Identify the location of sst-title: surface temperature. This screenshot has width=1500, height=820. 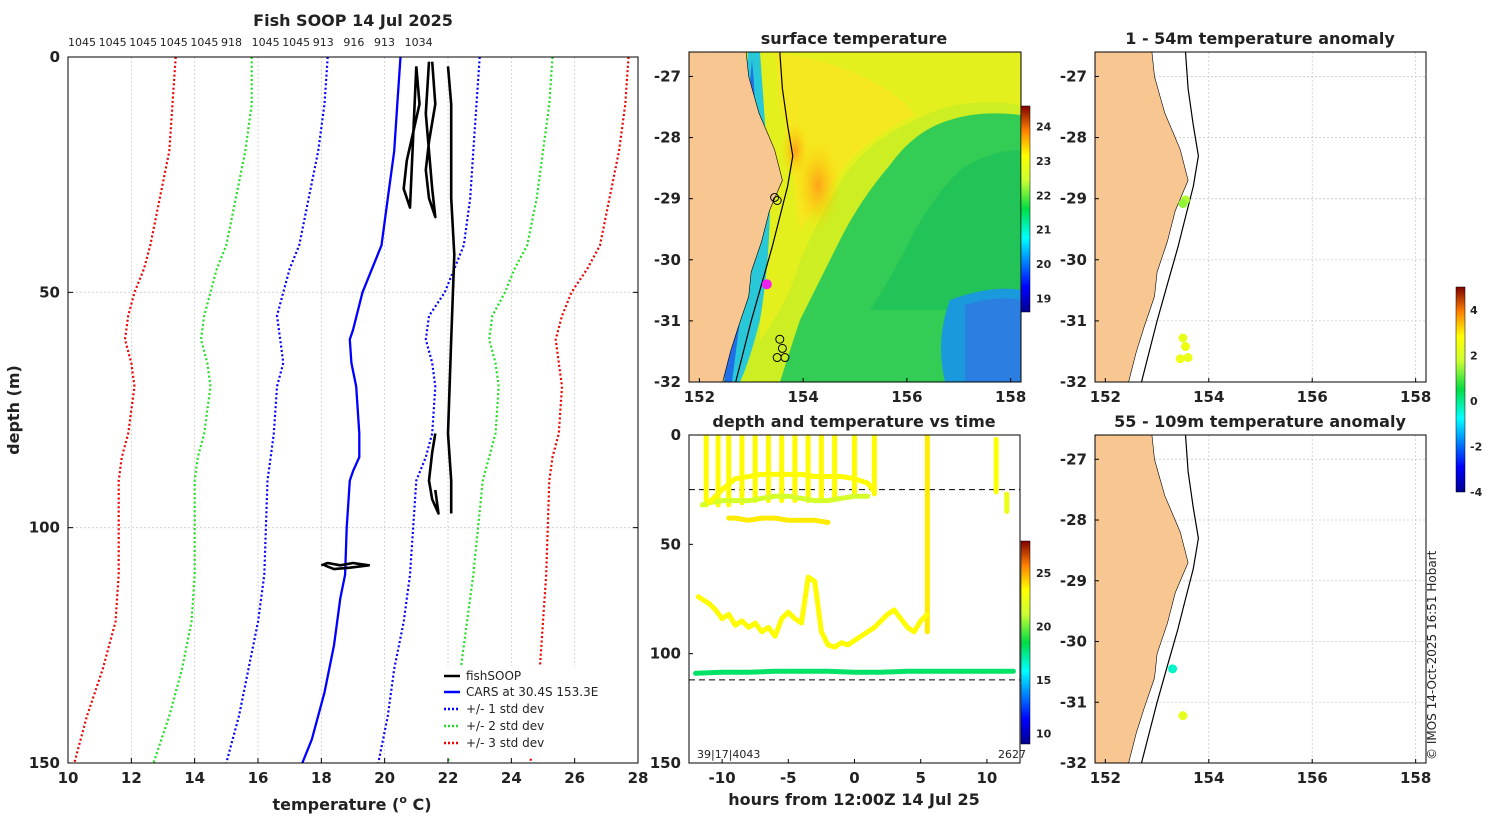
(854, 38).